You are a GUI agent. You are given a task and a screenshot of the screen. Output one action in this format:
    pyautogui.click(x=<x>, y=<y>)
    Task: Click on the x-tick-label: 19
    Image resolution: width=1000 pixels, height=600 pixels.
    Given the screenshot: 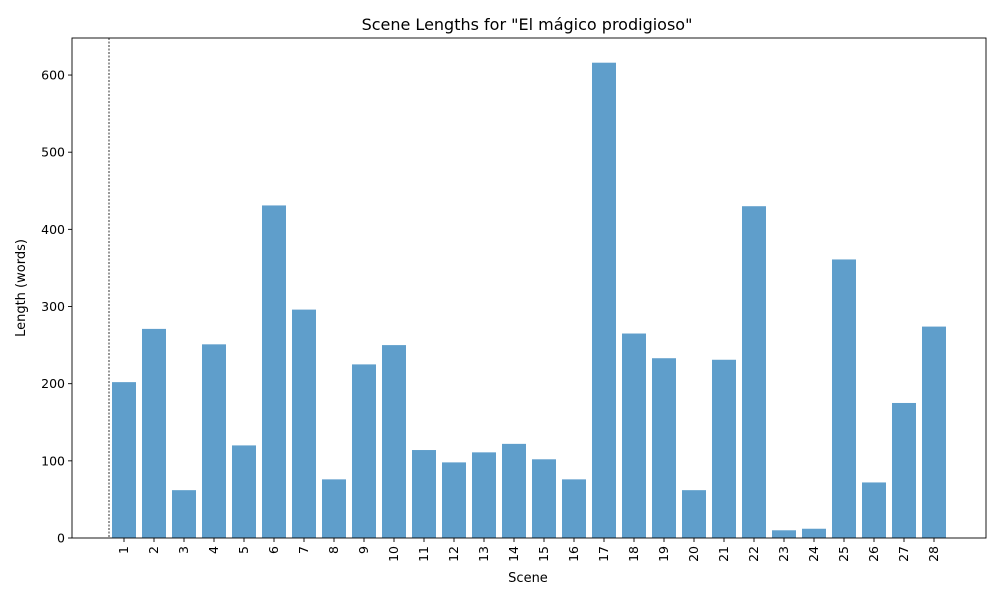 What is the action you would take?
    pyautogui.click(x=663, y=554)
    